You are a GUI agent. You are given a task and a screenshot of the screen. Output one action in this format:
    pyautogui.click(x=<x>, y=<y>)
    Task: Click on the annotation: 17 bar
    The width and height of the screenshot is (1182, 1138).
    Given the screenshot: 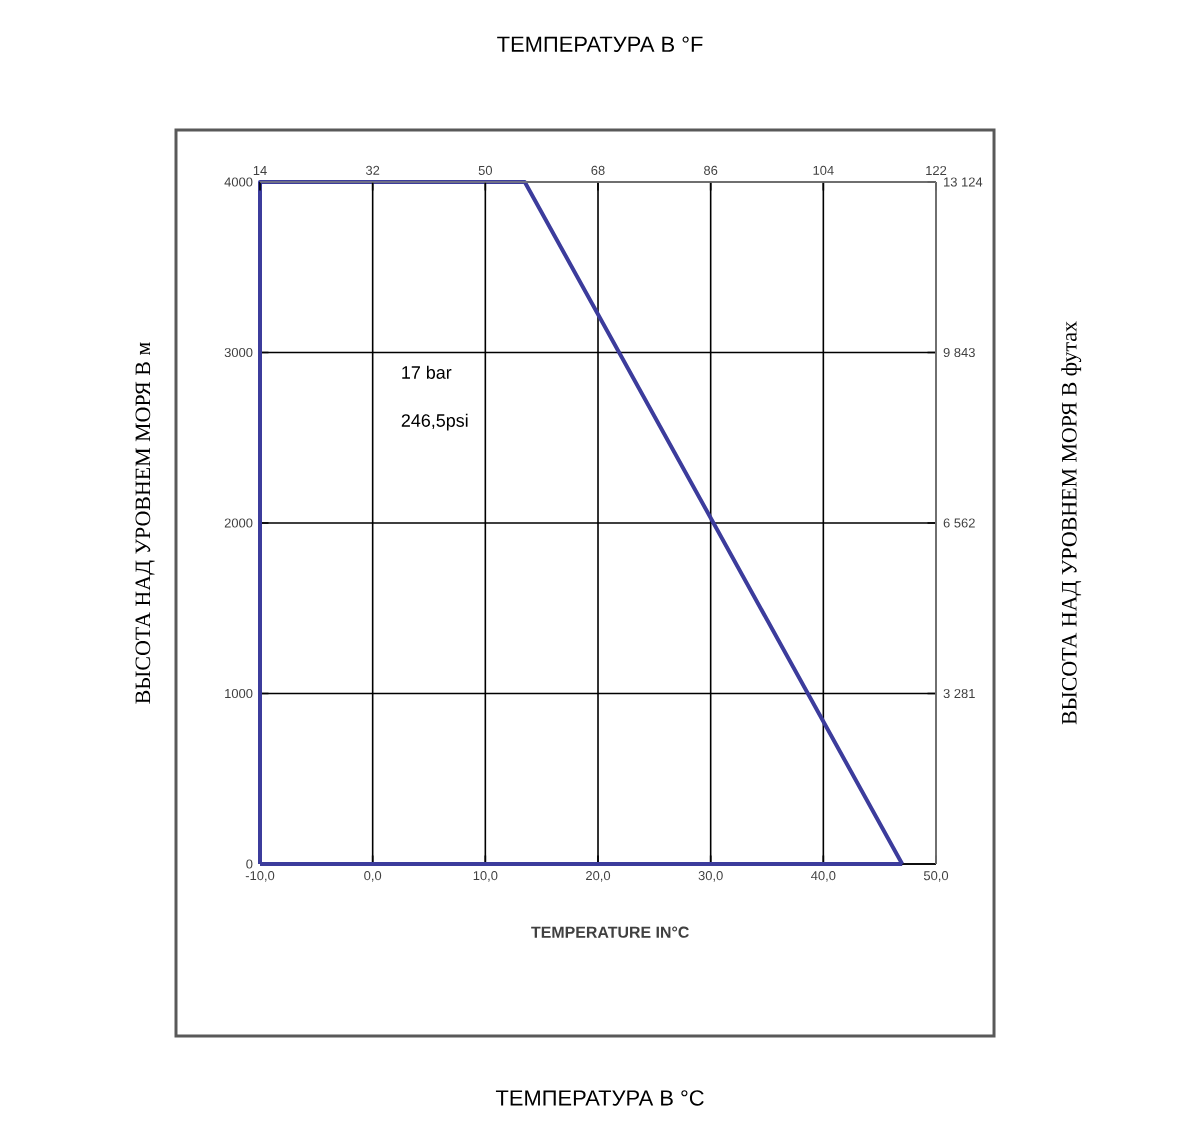 What is the action you would take?
    pyautogui.click(x=427, y=372)
    